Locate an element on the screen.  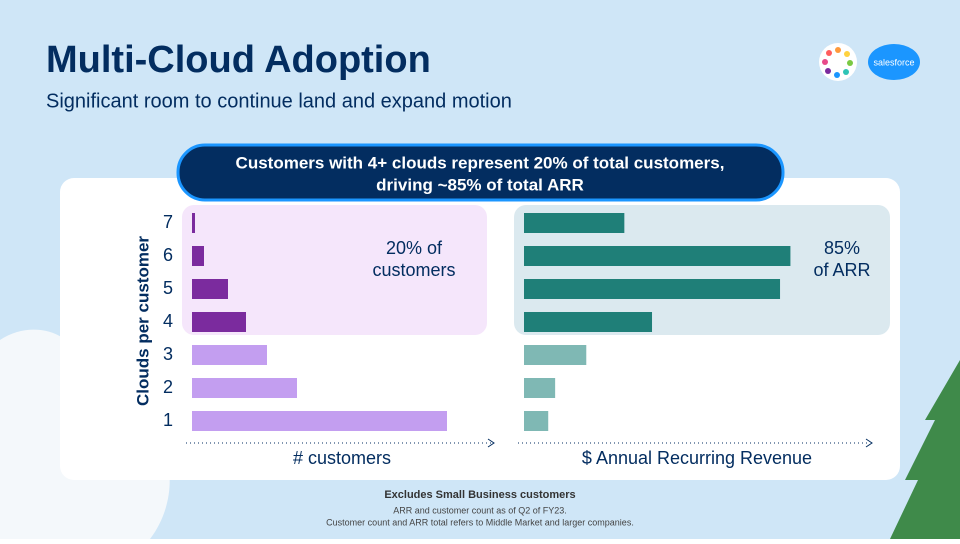
y-tick-label: 1 is located at coordinates (168, 420).